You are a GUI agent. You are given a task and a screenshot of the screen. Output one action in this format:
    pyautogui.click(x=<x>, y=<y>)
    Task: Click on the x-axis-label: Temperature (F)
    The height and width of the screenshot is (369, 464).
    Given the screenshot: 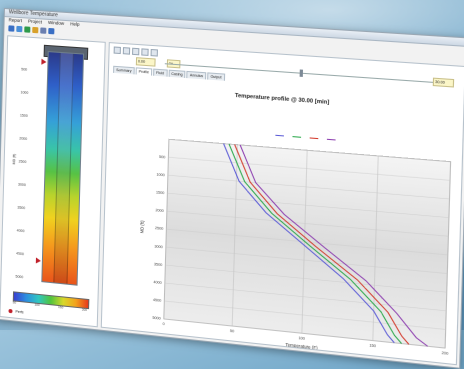 What is the action you would take?
    pyautogui.click(x=301, y=346)
    